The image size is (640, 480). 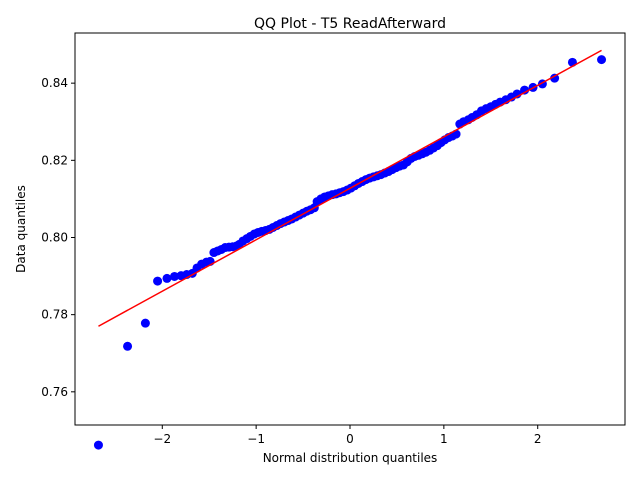 I want to click on chart-title: QQ Plot - T5 ReadAfterward, so click(x=350, y=24).